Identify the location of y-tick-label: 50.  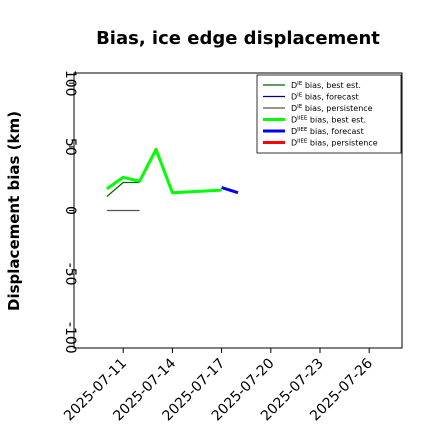
(70, 147).